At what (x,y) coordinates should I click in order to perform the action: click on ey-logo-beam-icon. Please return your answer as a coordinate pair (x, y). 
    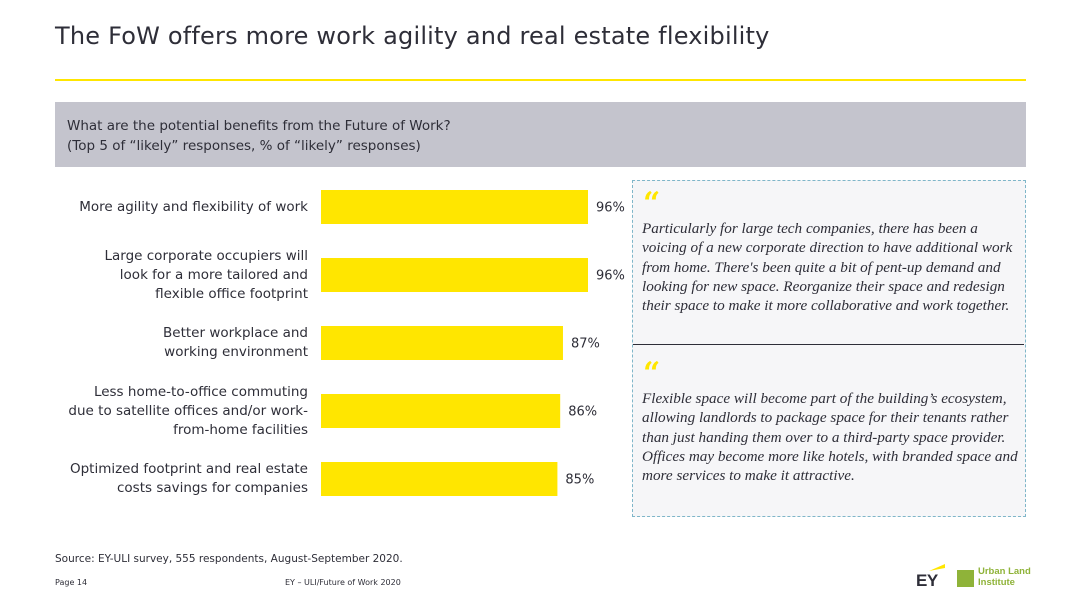
    Looking at the image, I should click on (937, 567).